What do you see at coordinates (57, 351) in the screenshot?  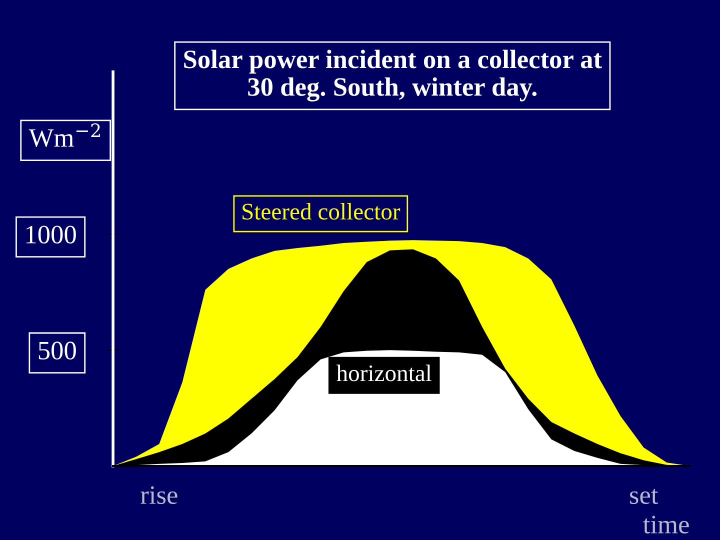 I see `y-tick-label: 500` at bounding box center [57, 351].